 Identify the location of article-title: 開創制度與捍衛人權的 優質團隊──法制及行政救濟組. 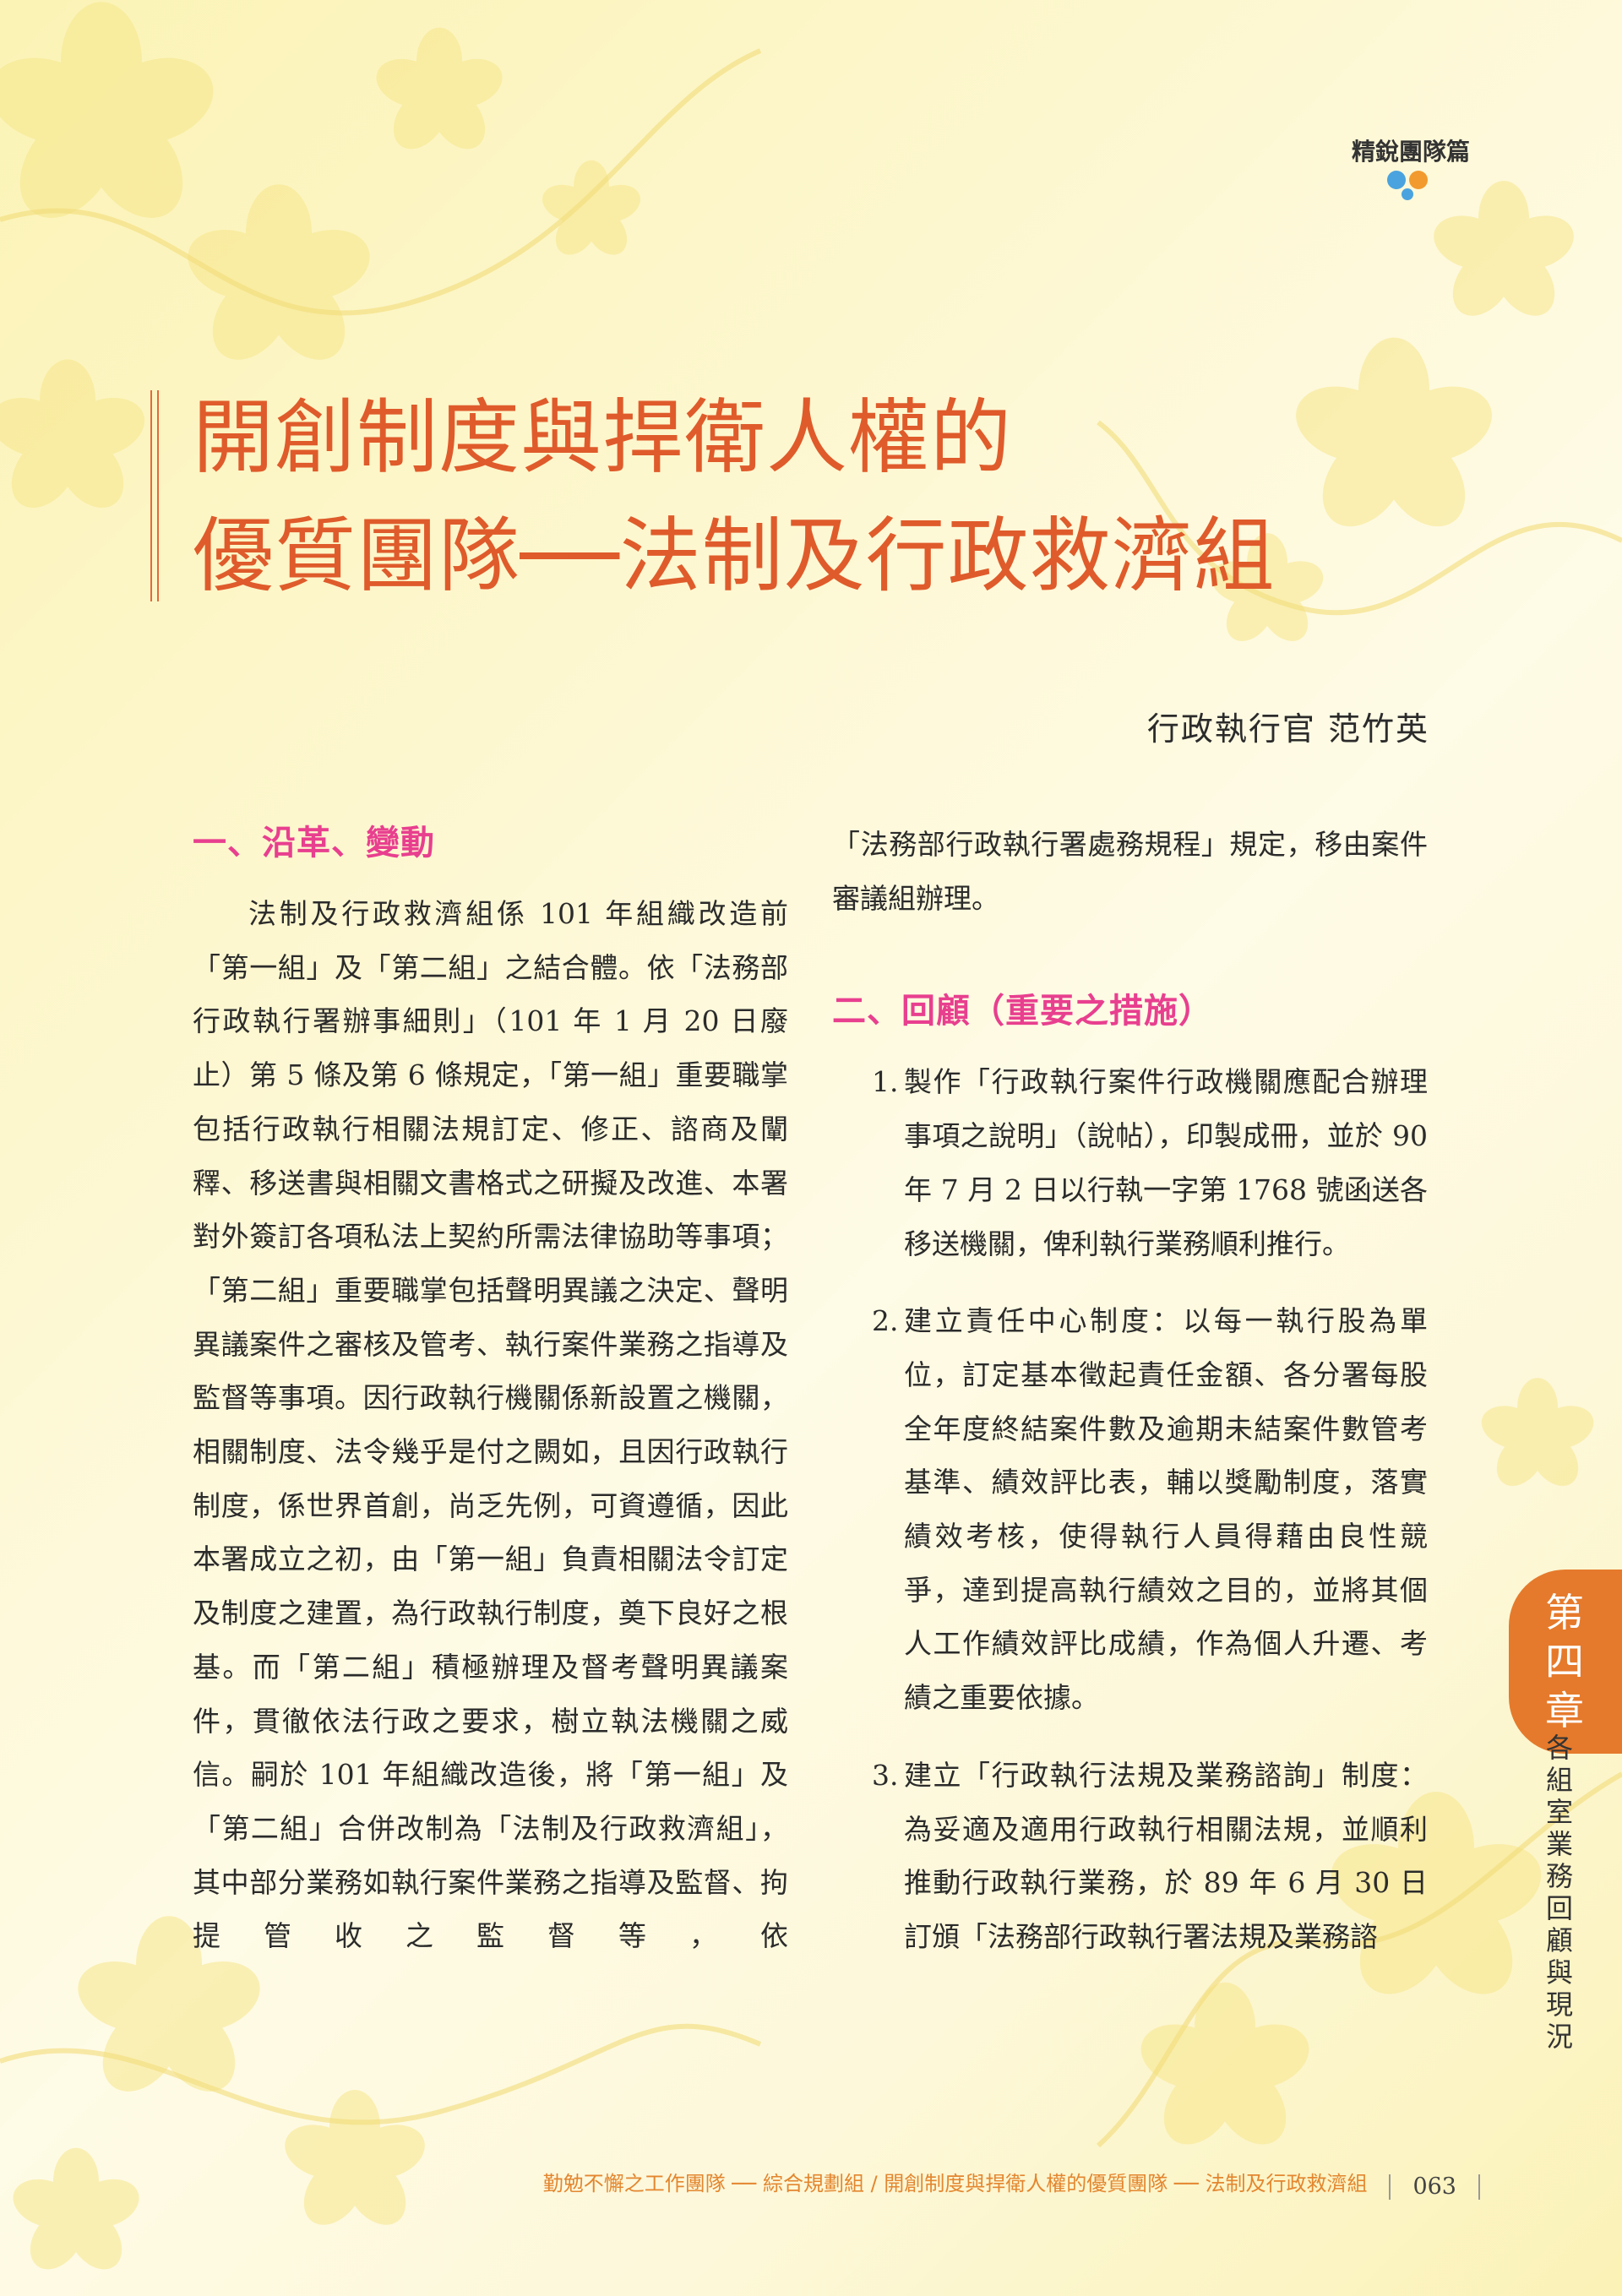
(735, 497).